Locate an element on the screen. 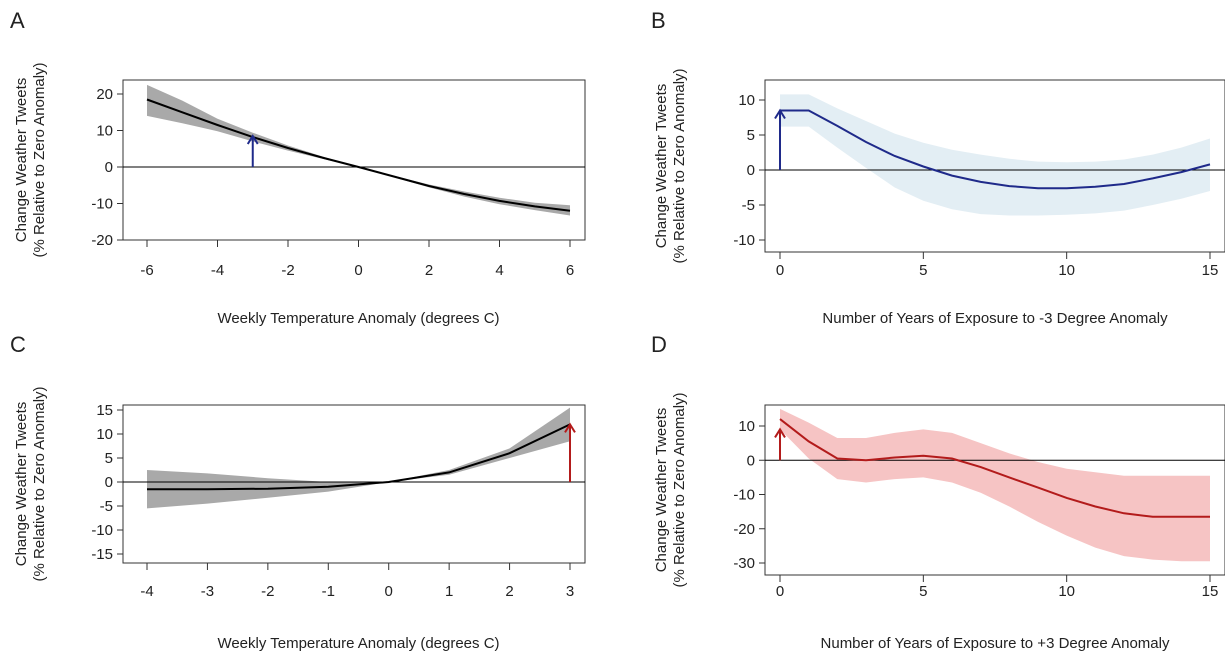 This screenshot has width=1225, height=657. x-tick-label: 6 is located at coordinates (570, 270).